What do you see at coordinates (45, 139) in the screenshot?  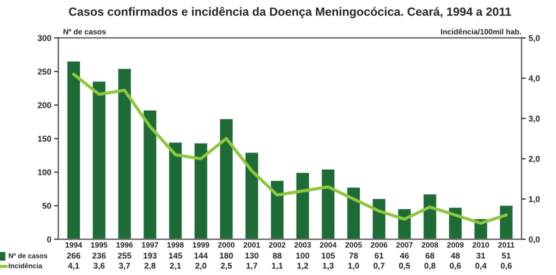 I see `y-tick-label: 150` at bounding box center [45, 139].